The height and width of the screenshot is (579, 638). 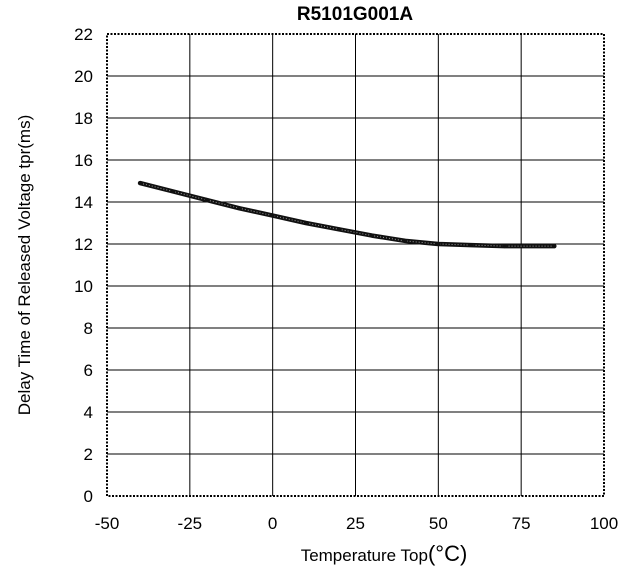 I want to click on series-layer, so click(x=347, y=214).